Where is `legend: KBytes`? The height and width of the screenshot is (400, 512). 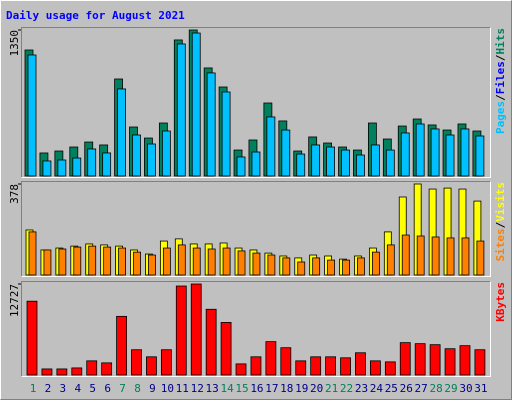 legend: KBytes is located at coordinates (500, 302).